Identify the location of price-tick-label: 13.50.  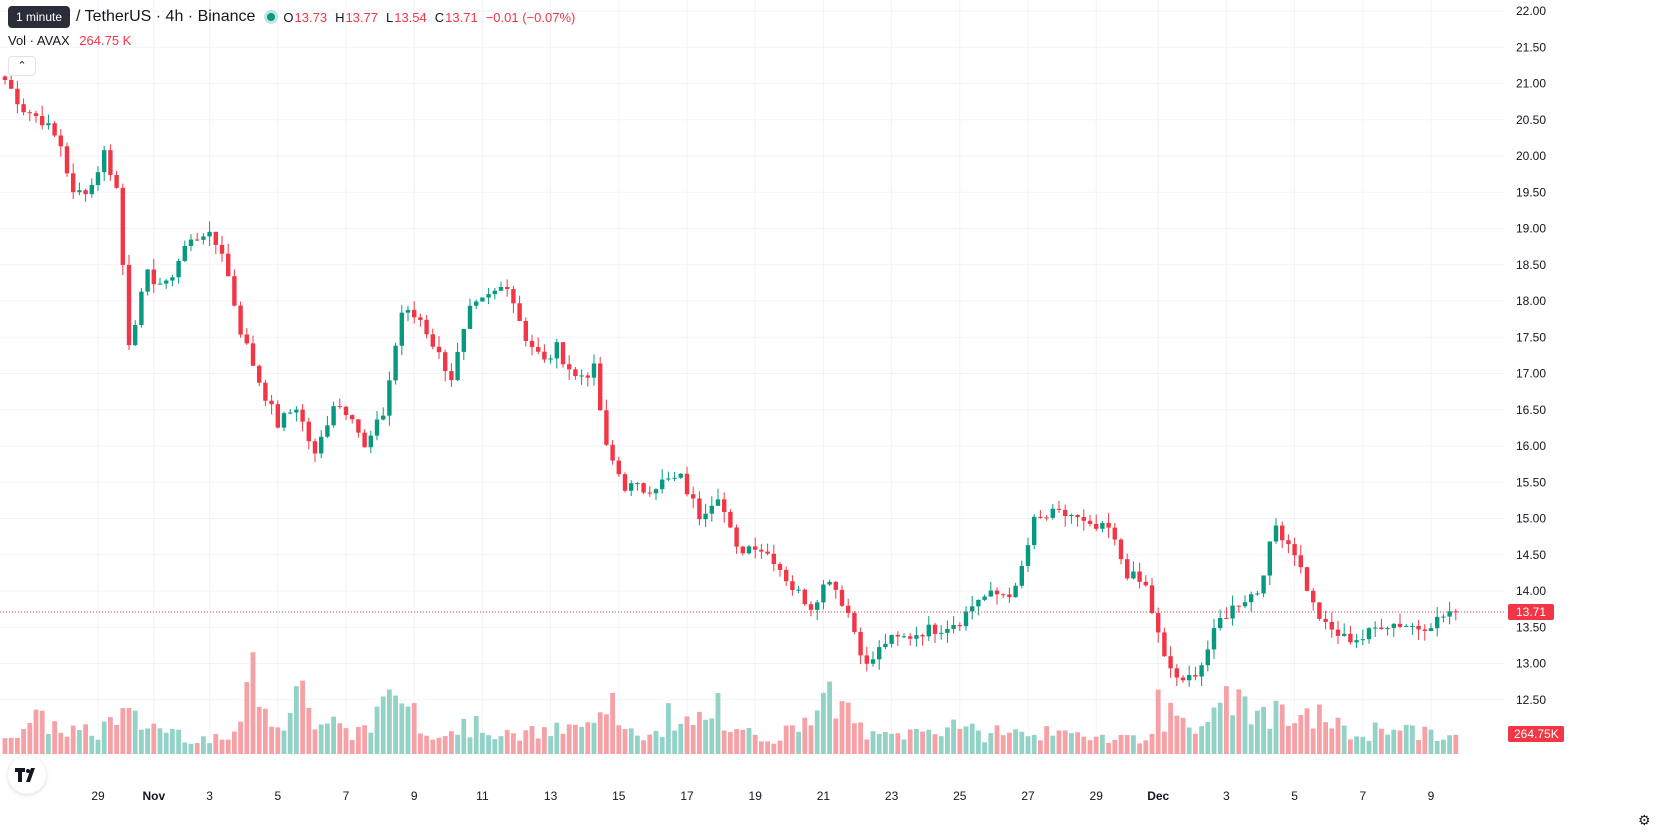
(1531, 627).